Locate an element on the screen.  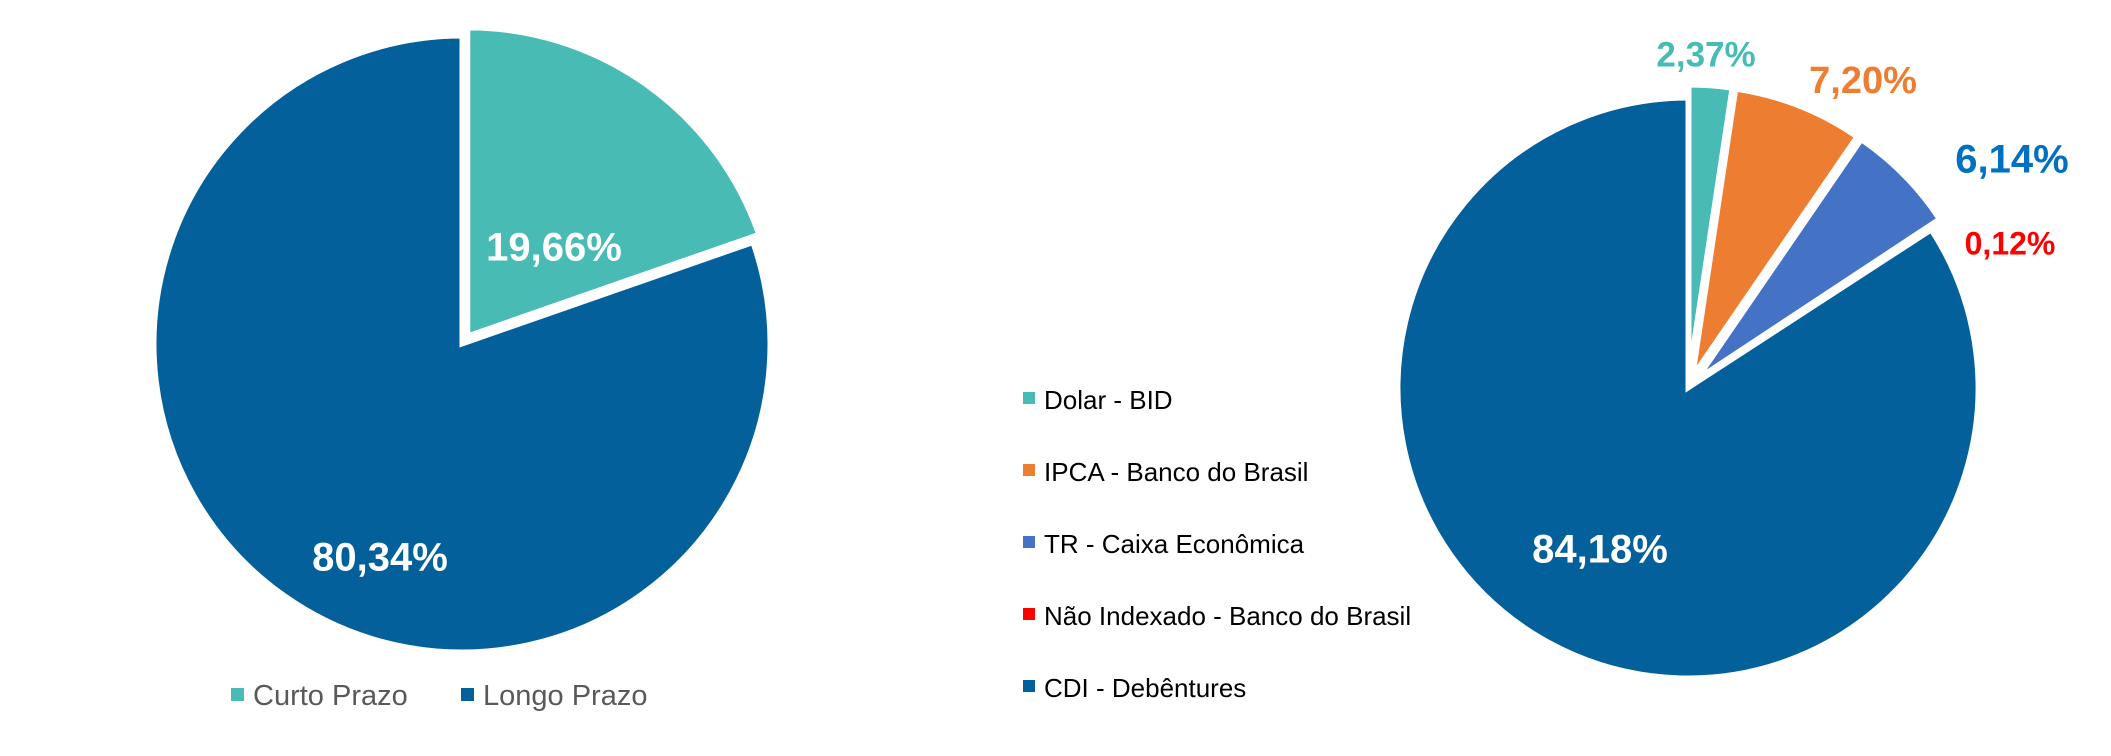
legend-label-longo-prazo: Longo Prazo is located at coordinates (565, 696).